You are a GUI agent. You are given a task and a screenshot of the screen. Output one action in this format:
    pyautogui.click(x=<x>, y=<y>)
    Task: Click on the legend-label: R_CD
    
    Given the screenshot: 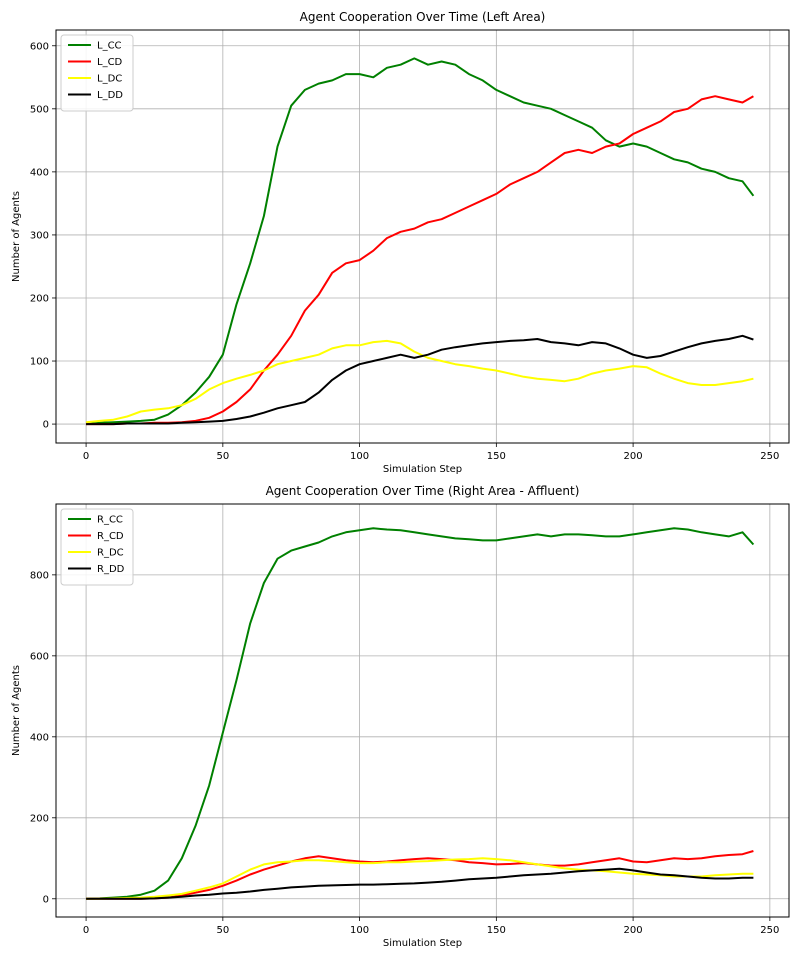 What is the action you would take?
    pyautogui.click(x=110, y=536)
    